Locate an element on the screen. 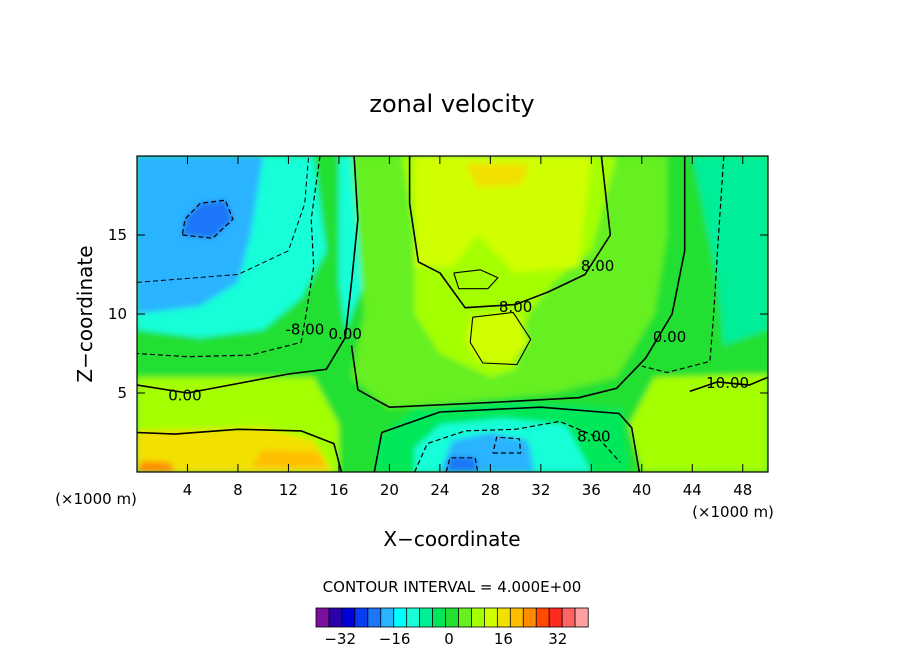 Image resolution: width=904 pixels, height=654 pixels. y-tick-label-5: 5 is located at coordinates (122, 393).